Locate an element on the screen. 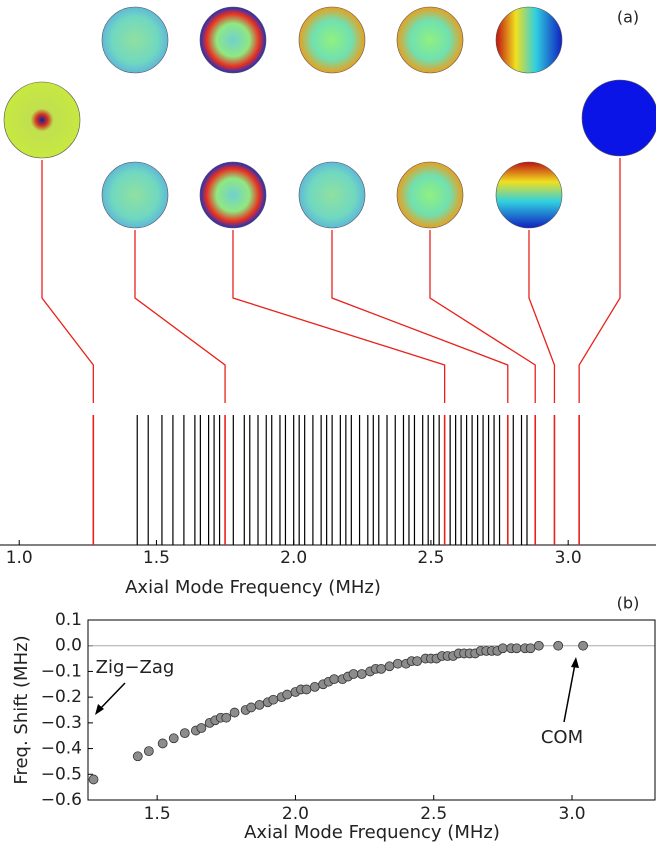 Image resolution: width=656 pixels, height=851 pixels. x-tick-label: 1.0 is located at coordinates (19, 558).